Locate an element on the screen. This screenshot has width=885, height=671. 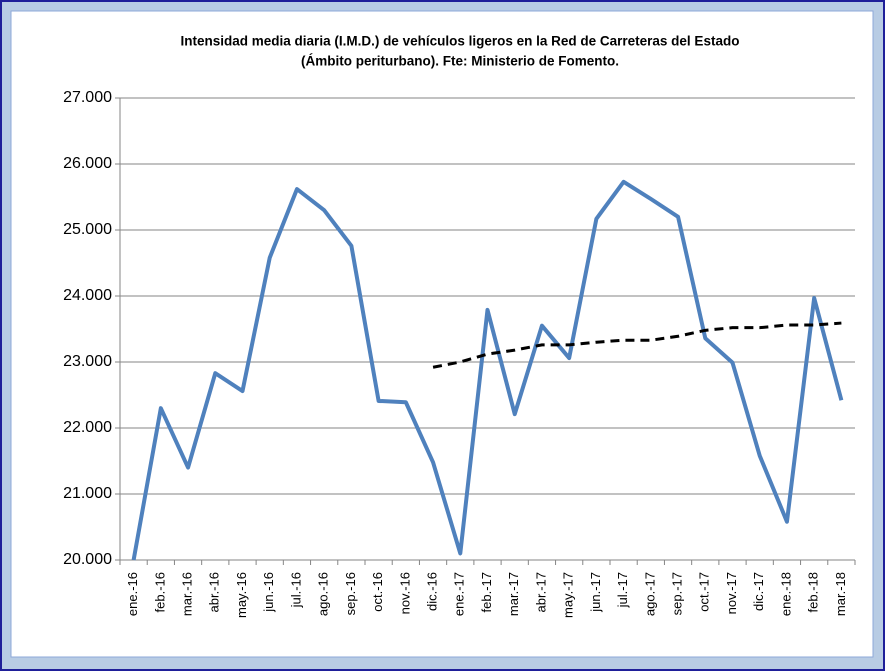
y-tick-label: 22.000 is located at coordinates (87, 427).